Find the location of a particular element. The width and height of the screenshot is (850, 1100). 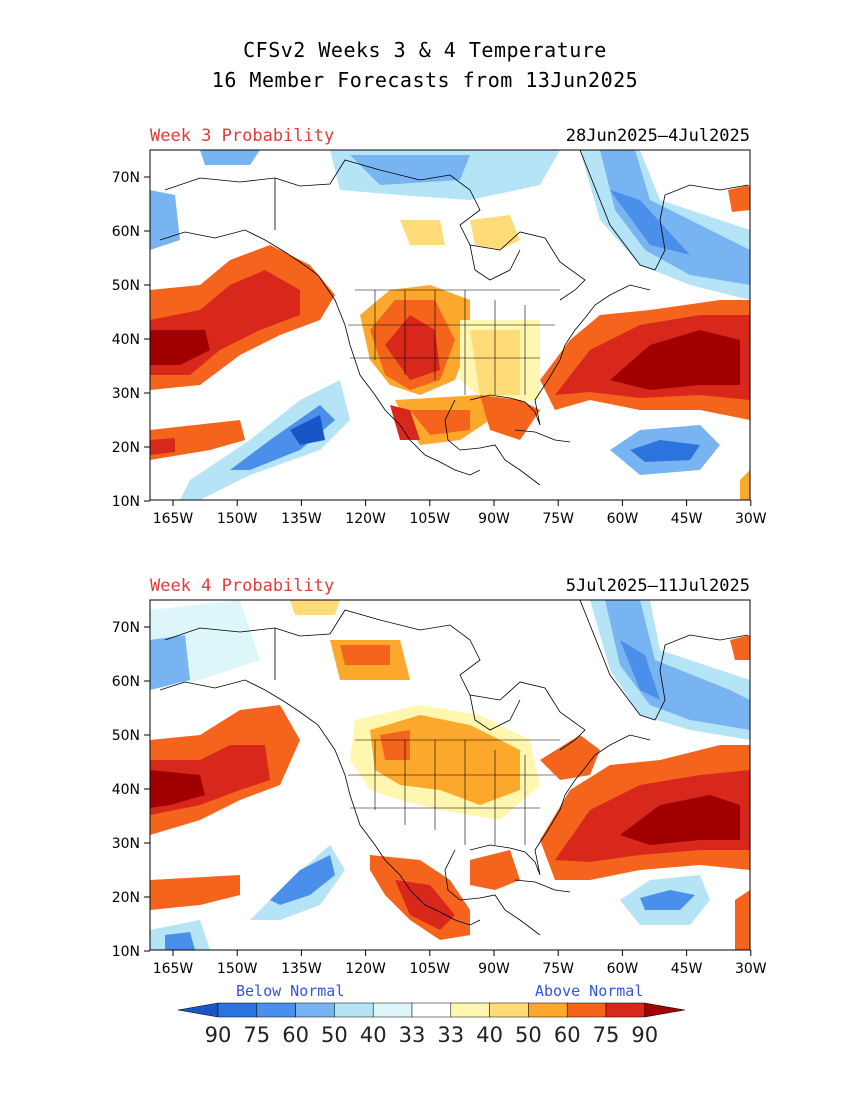

week4-label: Week 4 Probability is located at coordinates (242, 586).